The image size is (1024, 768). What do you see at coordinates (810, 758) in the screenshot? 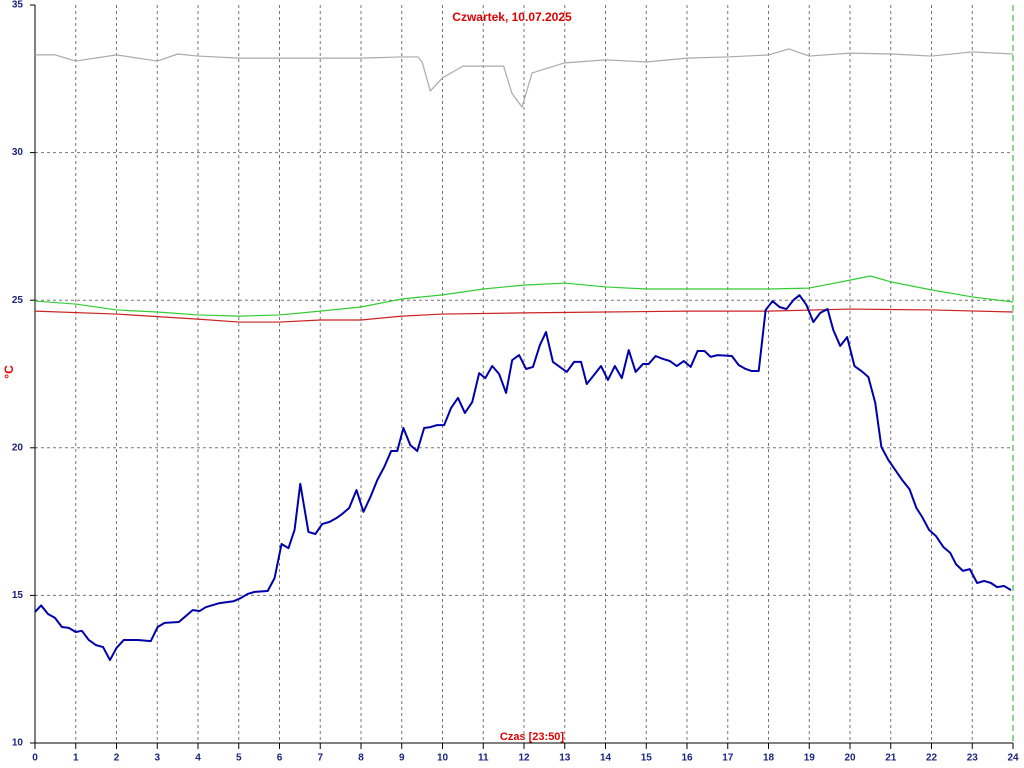
I see `x-tick-label: 19` at bounding box center [810, 758].